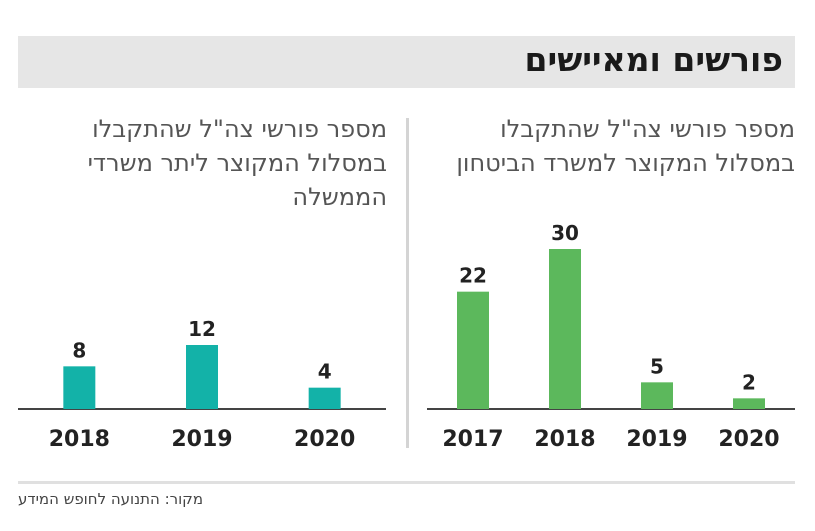  I want to click on source-note: מקור: התנועה לחופש המידע, so click(111, 499).